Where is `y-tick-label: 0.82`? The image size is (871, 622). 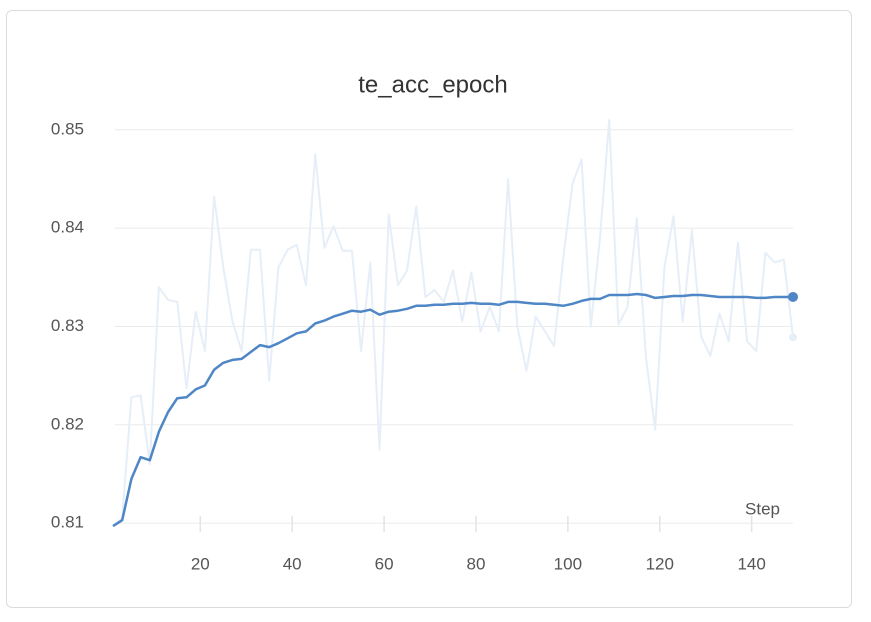
y-tick-label: 0.82 is located at coordinates (67, 423).